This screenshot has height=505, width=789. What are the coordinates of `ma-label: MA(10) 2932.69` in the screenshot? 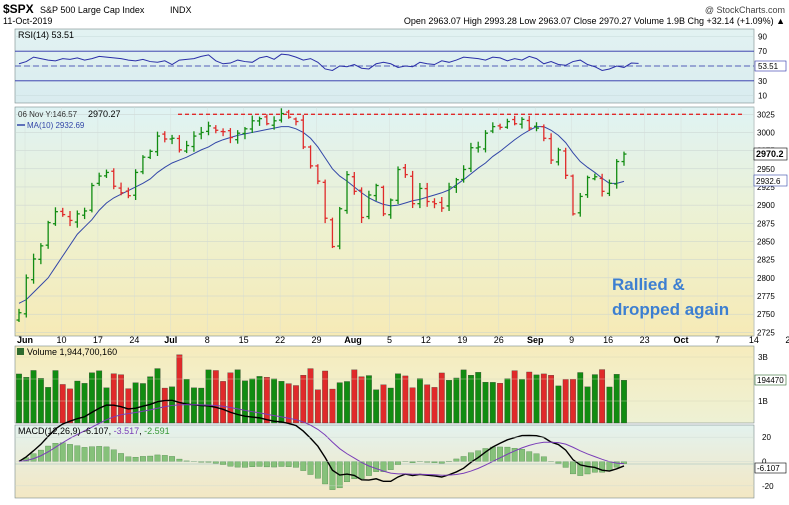 It's located at (56, 125).